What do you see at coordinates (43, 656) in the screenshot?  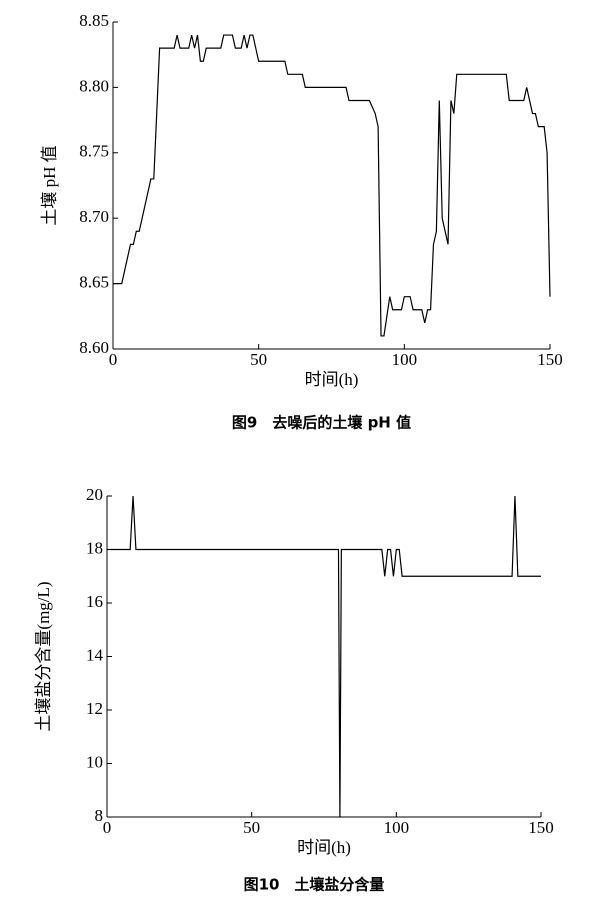 I see `y-axis-label: 土壤盐分含量(mg/L)` at bounding box center [43, 656].